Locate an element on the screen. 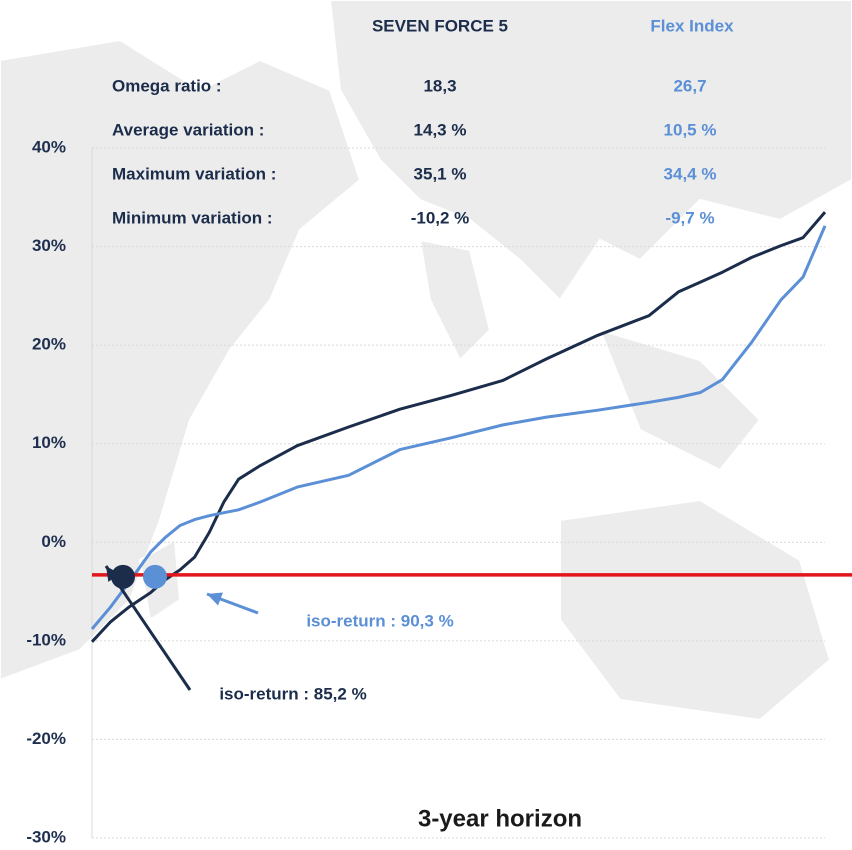 Image resolution: width=852 pixels, height=850 pixels. stat-label: Omega ratio : is located at coordinates (167, 85).